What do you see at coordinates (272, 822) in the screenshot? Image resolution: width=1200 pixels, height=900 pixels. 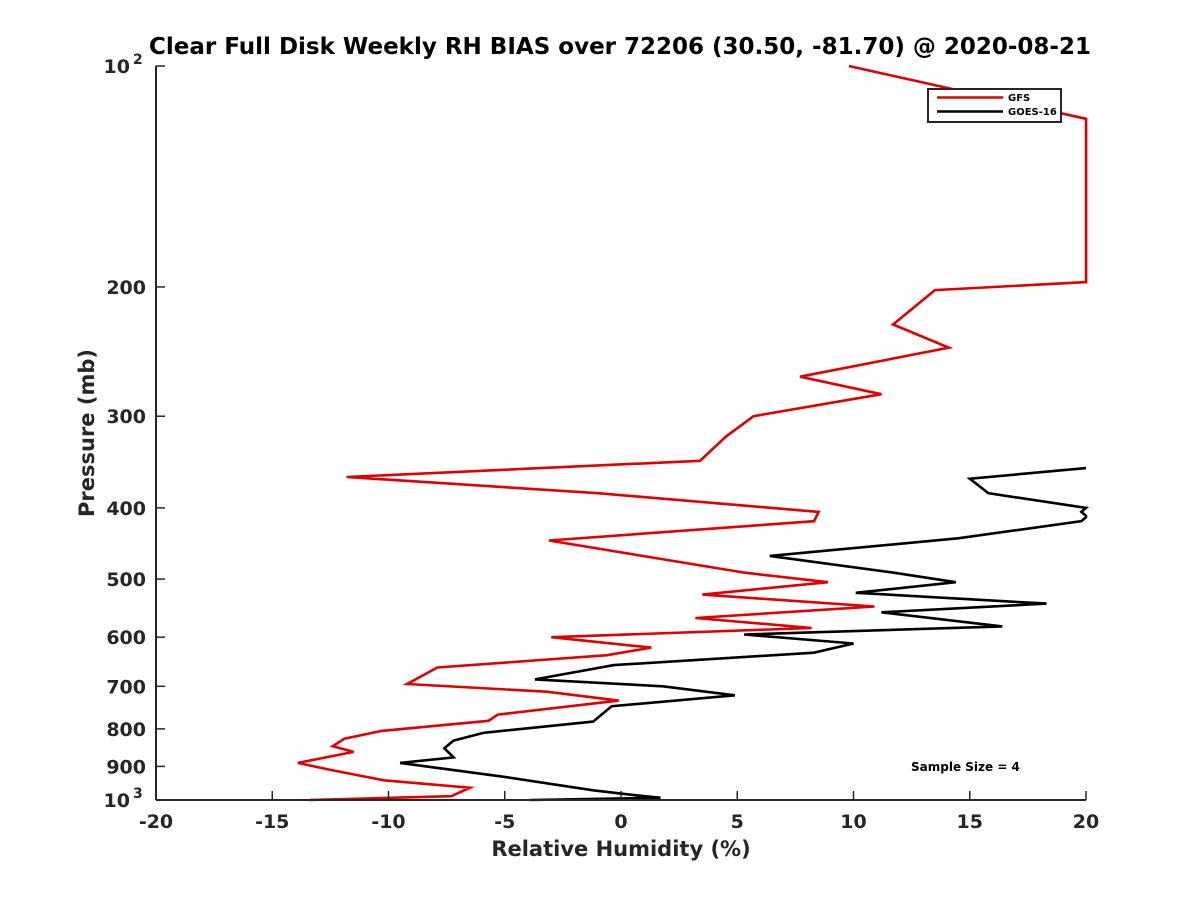 I see `x-tick-label: -15` at bounding box center [272, 822].